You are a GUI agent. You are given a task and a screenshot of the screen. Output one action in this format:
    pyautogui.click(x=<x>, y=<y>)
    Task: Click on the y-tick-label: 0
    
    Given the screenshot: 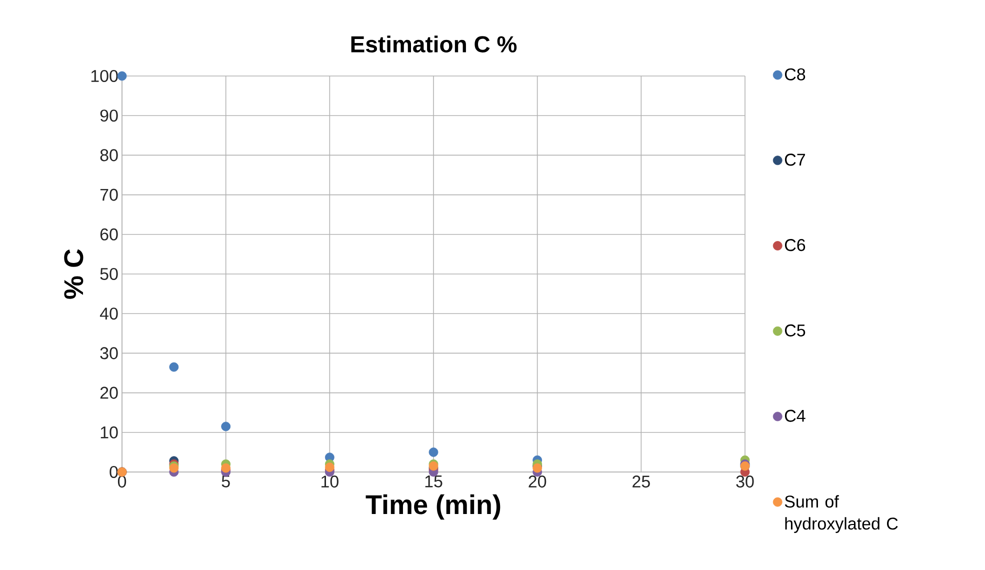 What is the action you would take?
    pyautogui.click(x=114, y=472)
    